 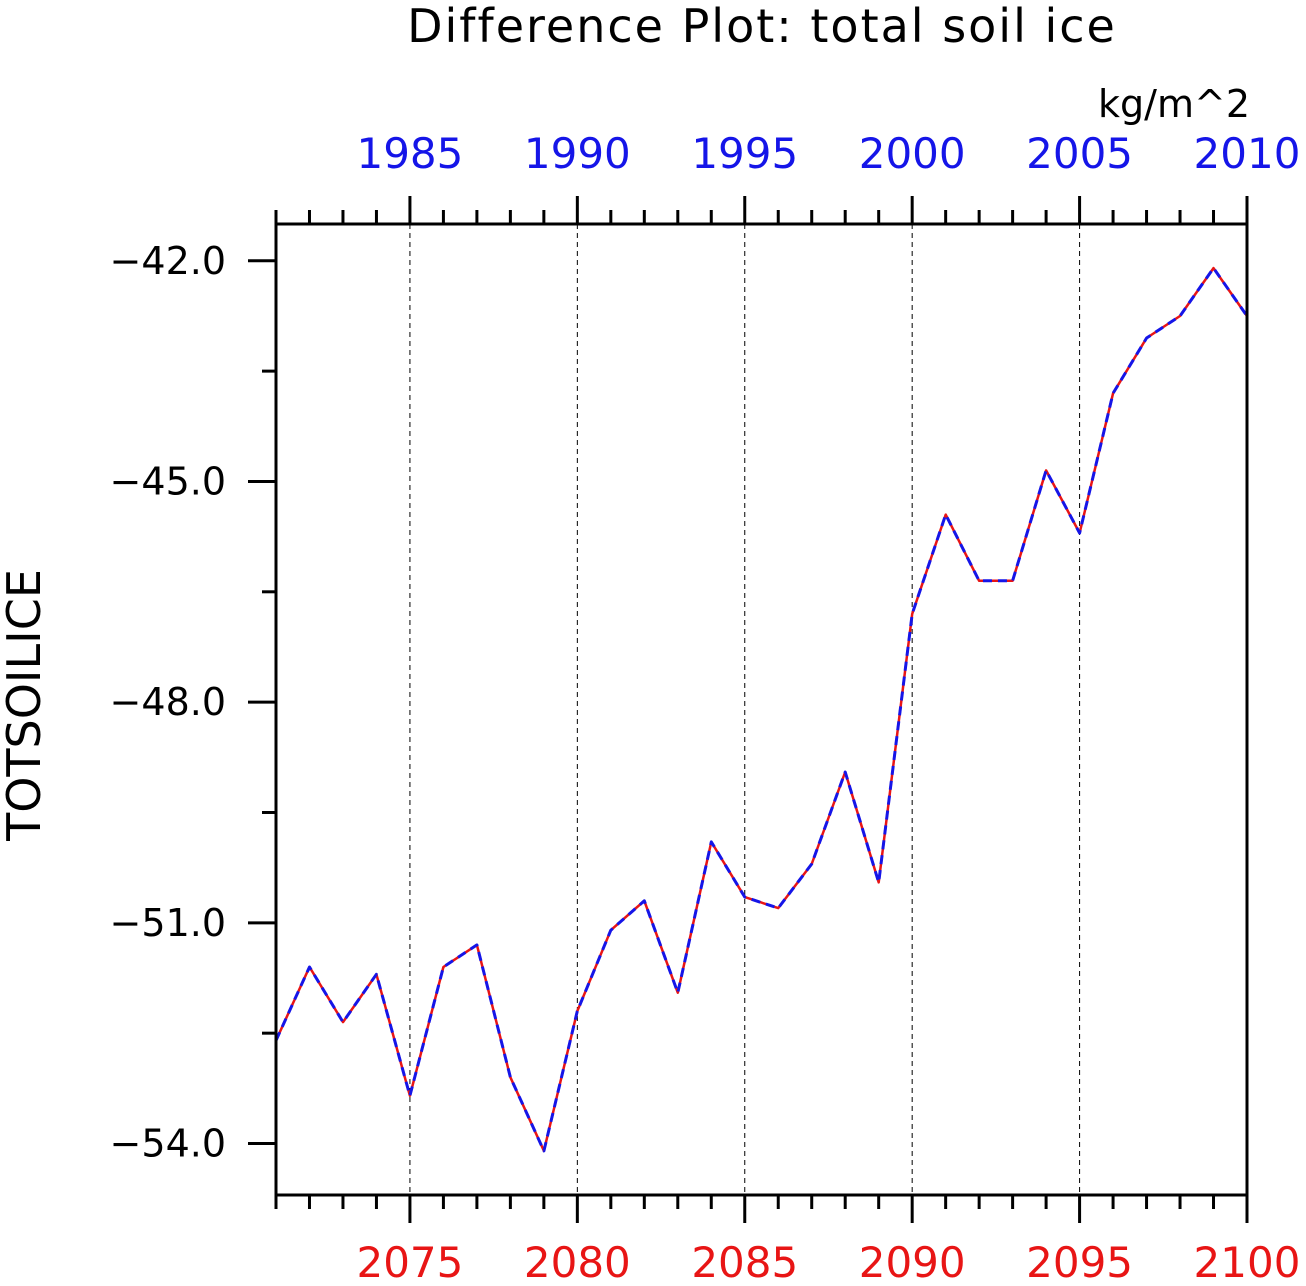 I want to click on units-label: kg/m^2, so click(x=1174, y=104).